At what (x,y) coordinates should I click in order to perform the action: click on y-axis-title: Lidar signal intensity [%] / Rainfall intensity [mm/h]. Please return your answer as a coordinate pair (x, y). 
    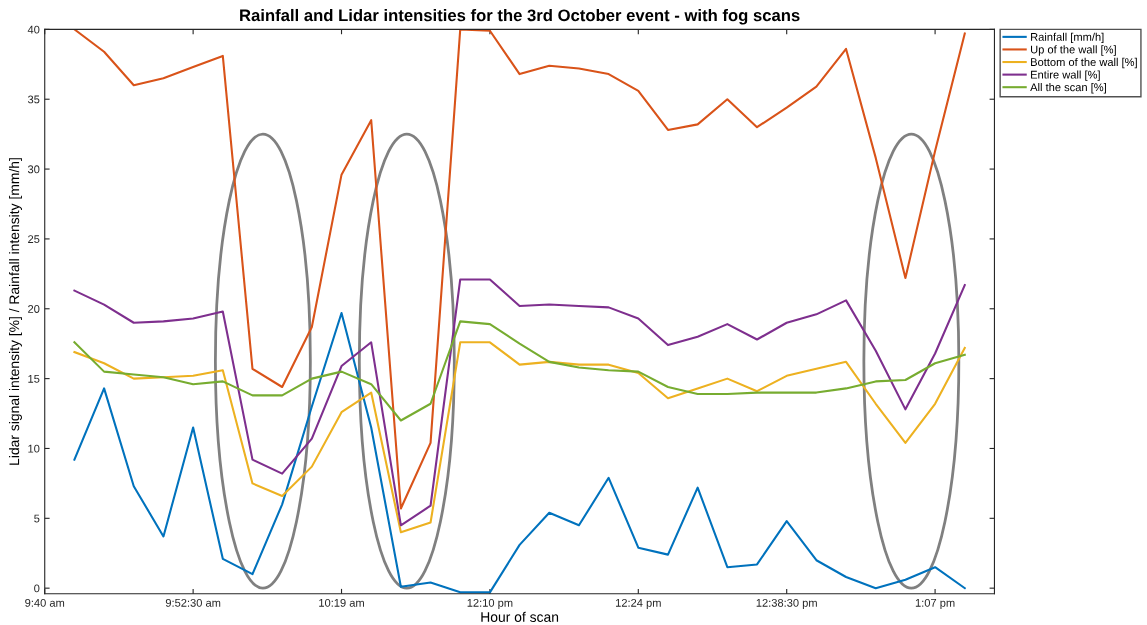
    Looking at the image, I should click on (15, 311).